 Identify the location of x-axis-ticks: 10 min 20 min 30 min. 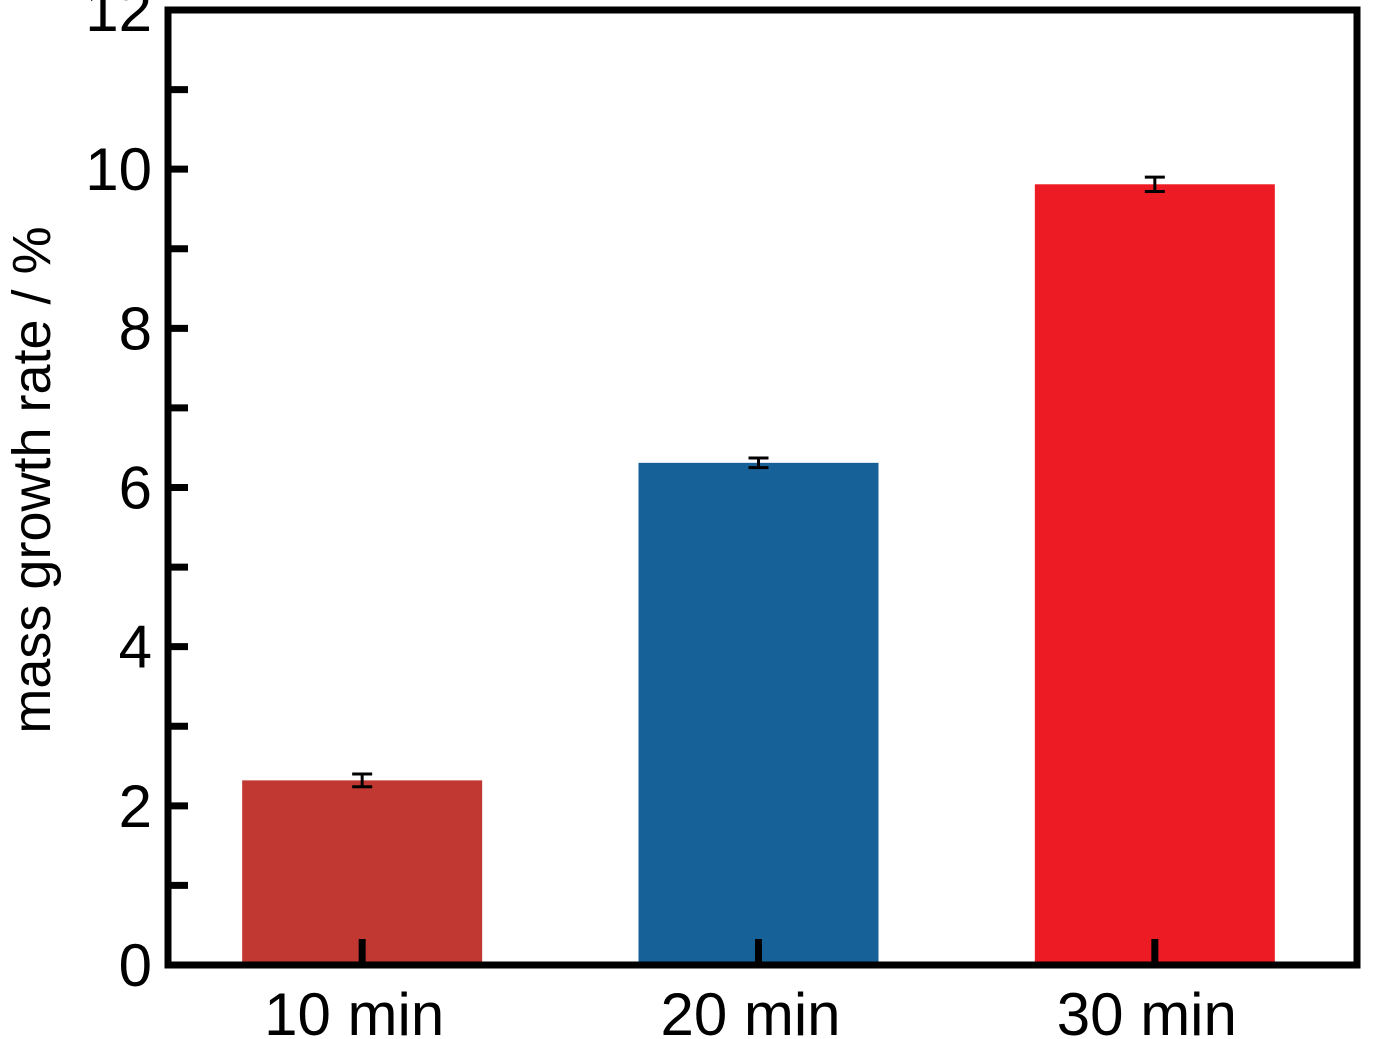
(750, 989).